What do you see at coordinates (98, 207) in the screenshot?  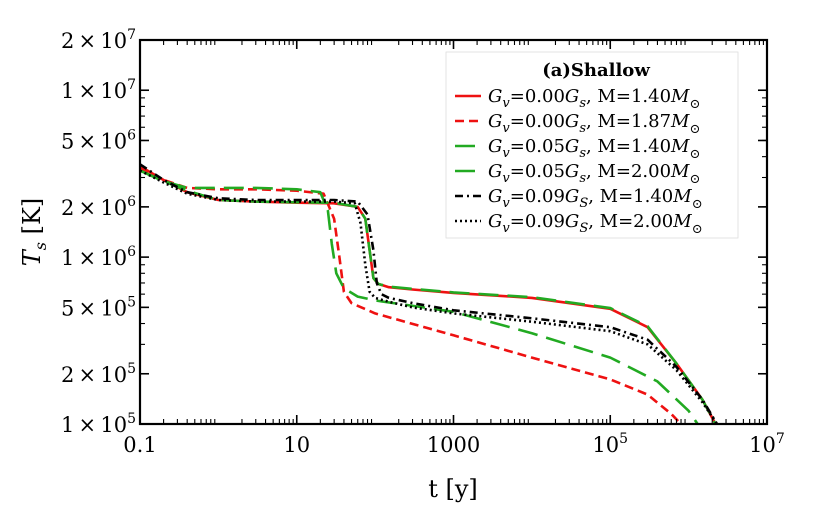 I see `y-tick-label: 2 × 10⁶` at bounding box center [98, 207].